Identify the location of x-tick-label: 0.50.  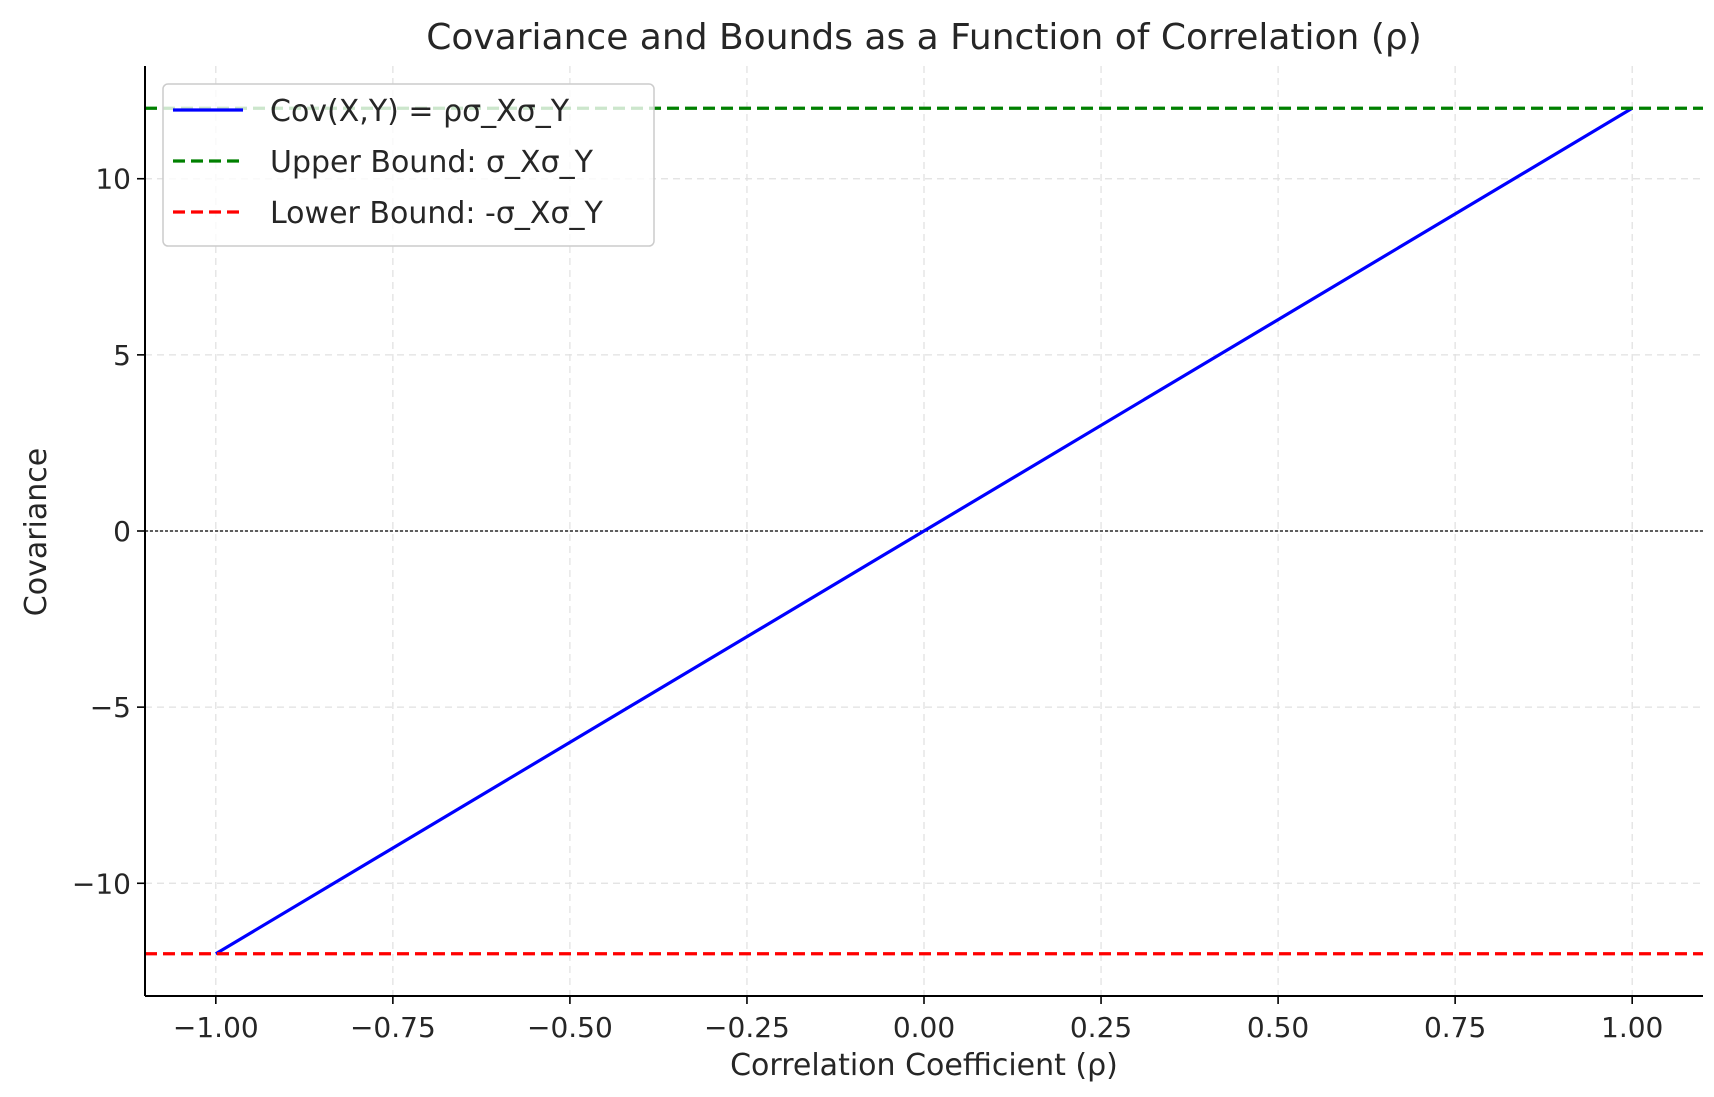
(1278, 1027).